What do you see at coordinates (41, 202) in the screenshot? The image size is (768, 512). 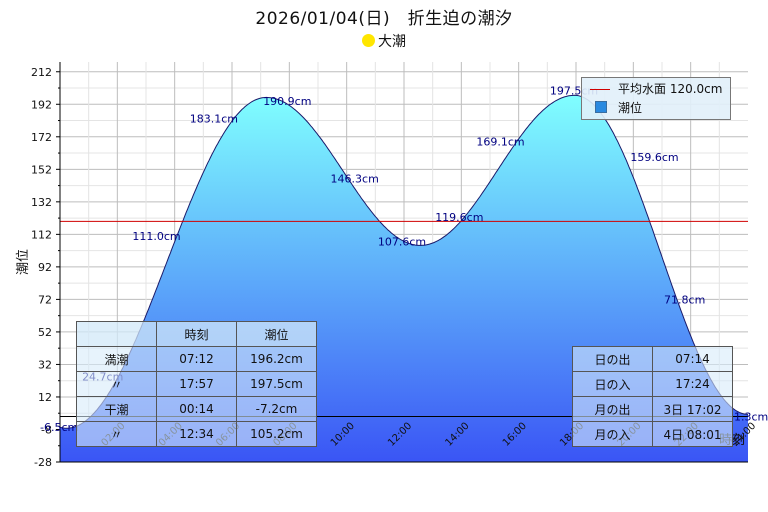 I see `y-tick-label: 132` at bounding box center [41, 202].